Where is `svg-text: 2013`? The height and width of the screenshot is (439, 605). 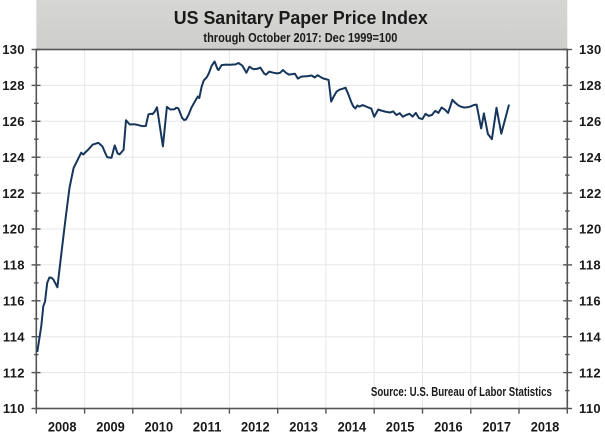 svg-text: 2013 is located at coordinates (303, 426).